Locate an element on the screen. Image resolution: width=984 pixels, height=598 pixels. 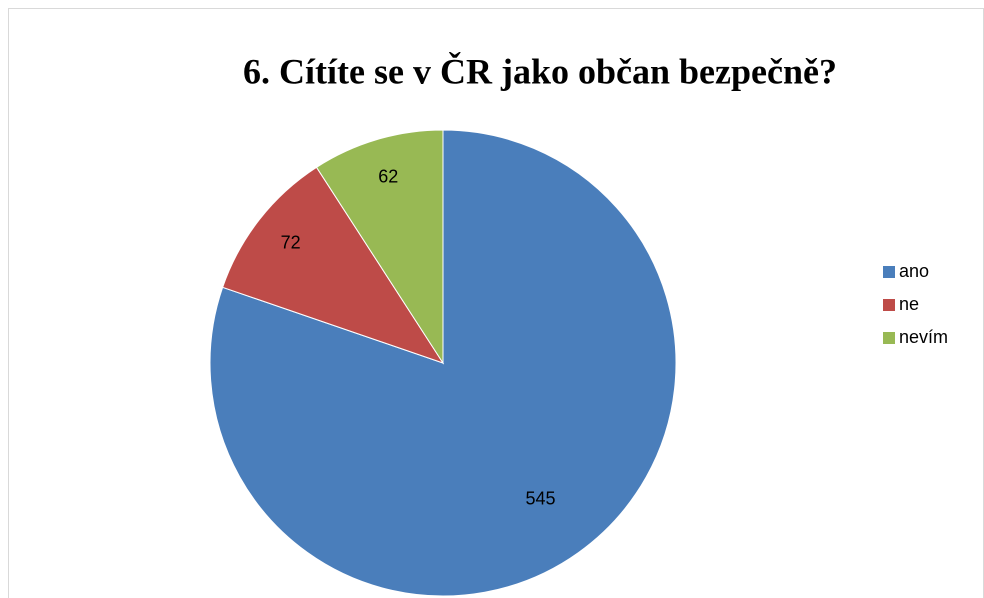
chart-title: 6. Cítíte se v ČR jako občan bezpečně? is located at coordinates (540, 71).